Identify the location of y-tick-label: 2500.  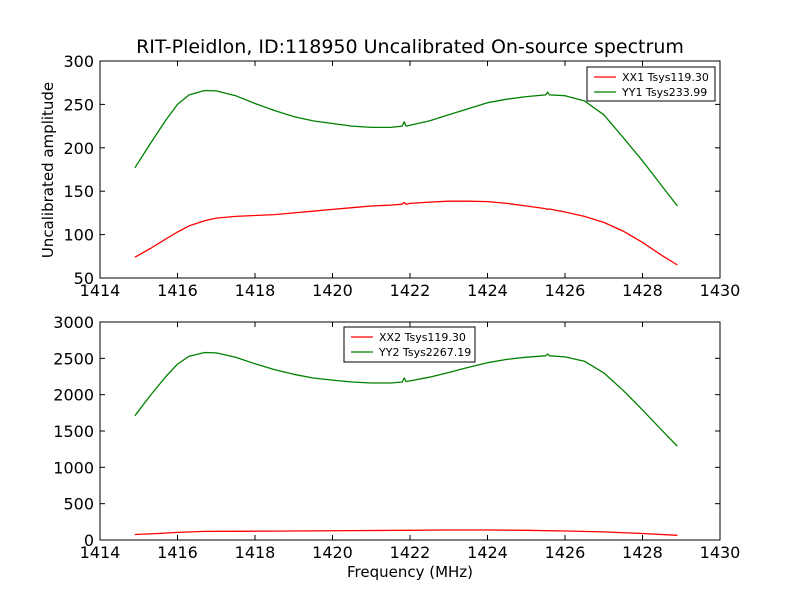
(73, 358).